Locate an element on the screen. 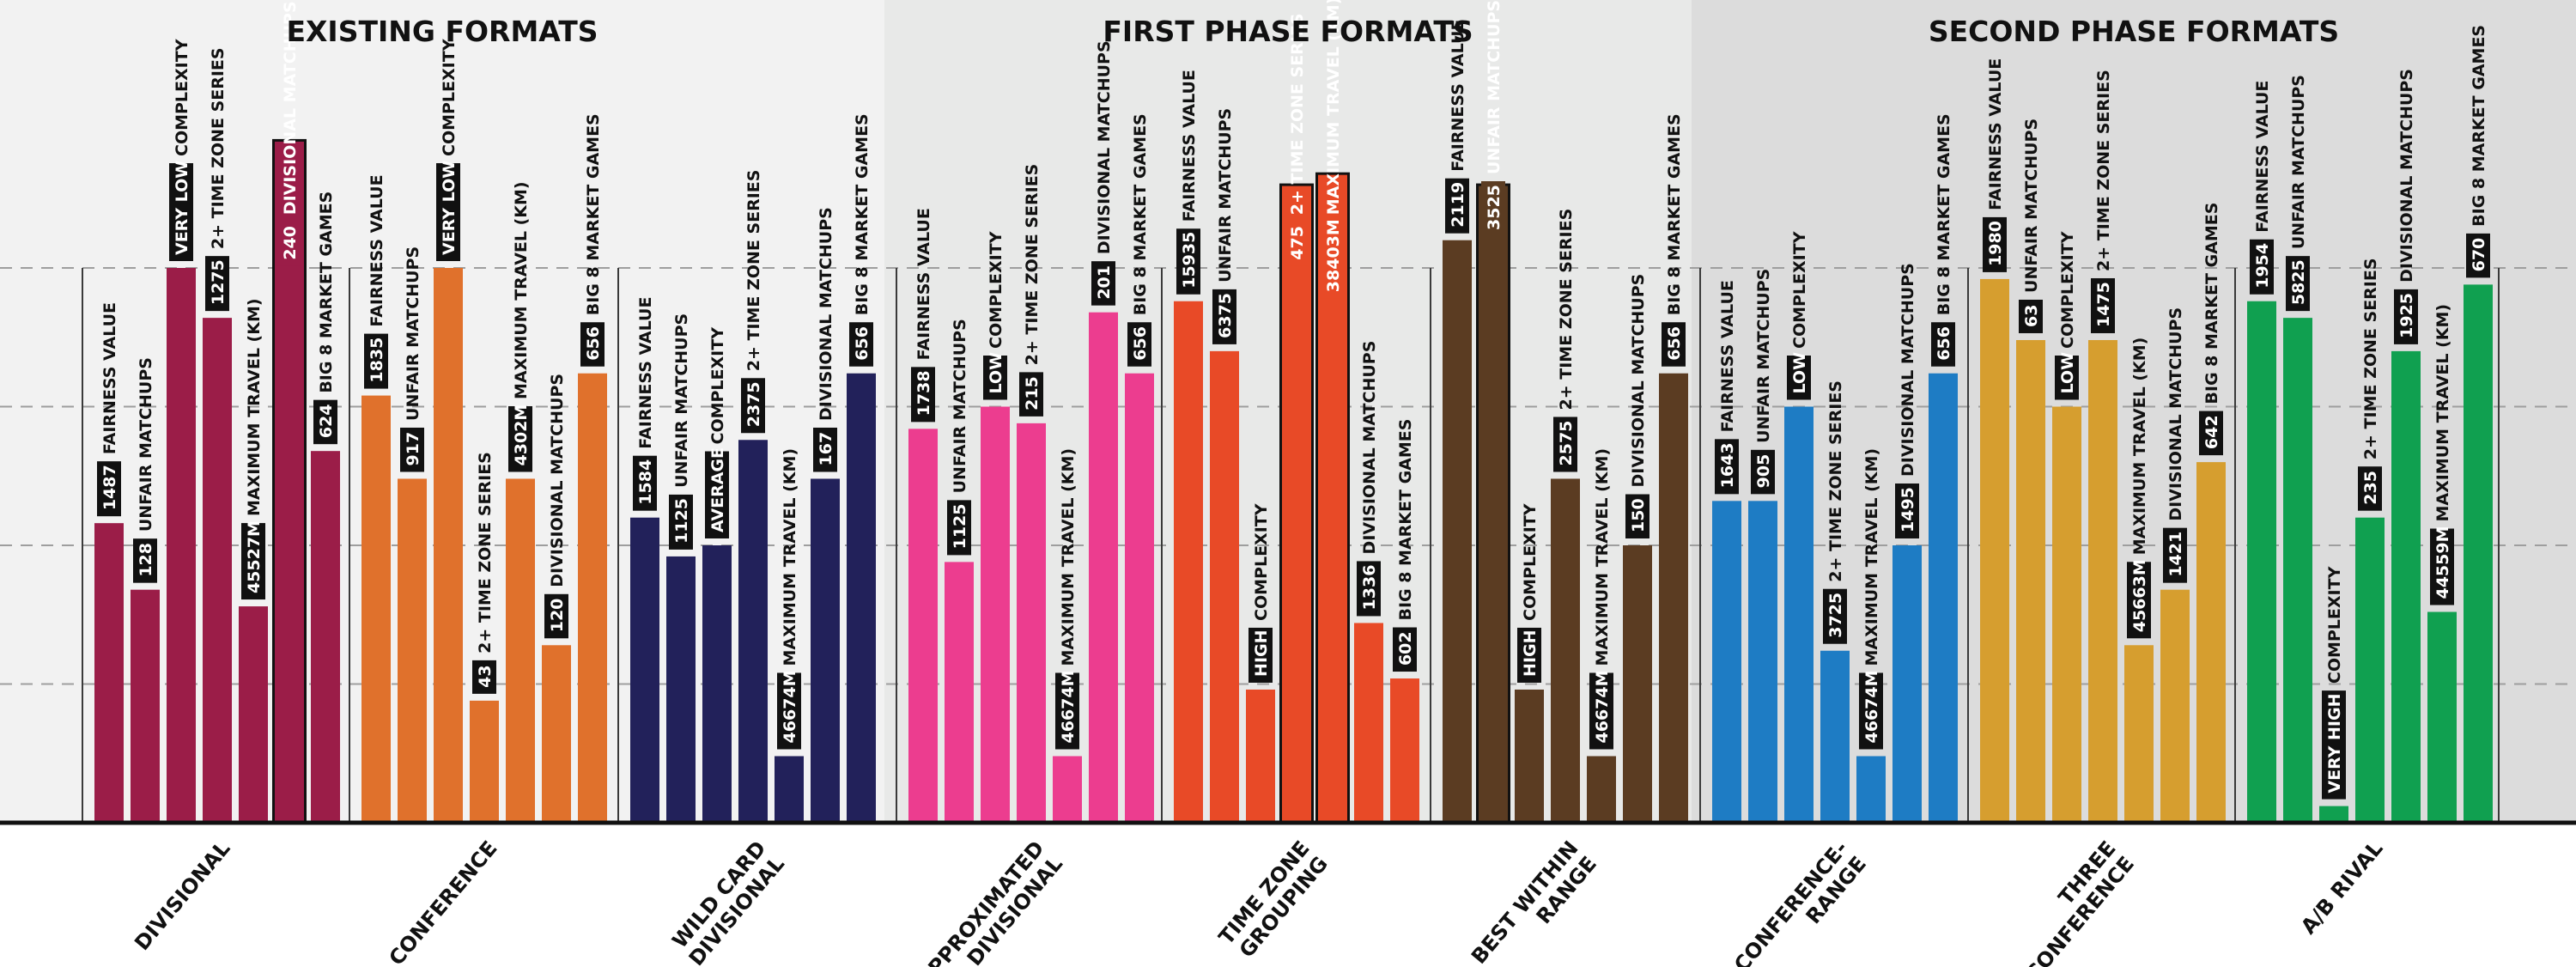  bar-label: 656 BIG 8 MARKET GAMES is located at coordinates (592, 240).